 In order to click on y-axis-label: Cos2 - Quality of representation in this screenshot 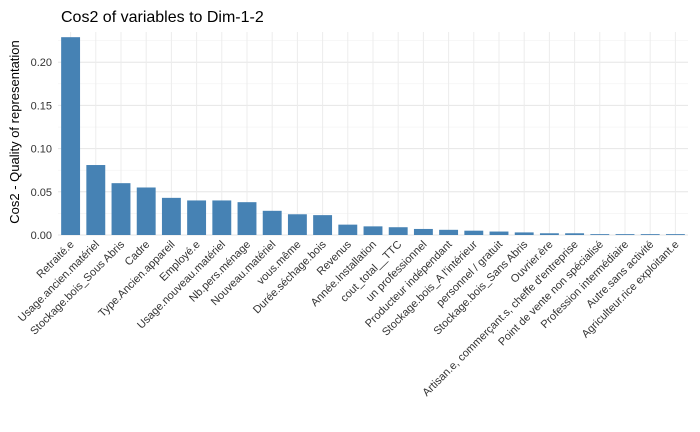, I will do `click(14, 132)`.